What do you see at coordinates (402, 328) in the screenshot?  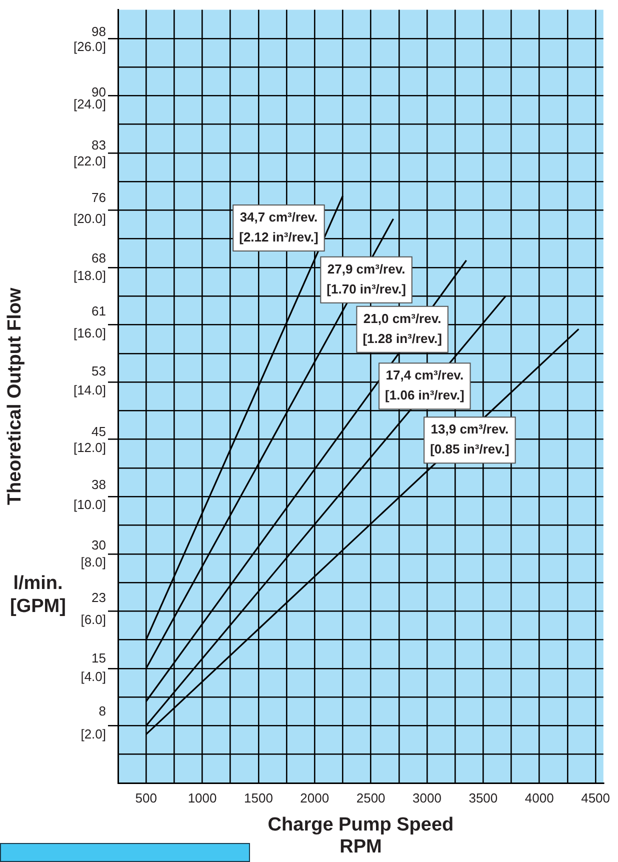 I see `series-label: 21,0 cm³/rev. [1.28 in³/rev.]` at bounding box center [402, 328].